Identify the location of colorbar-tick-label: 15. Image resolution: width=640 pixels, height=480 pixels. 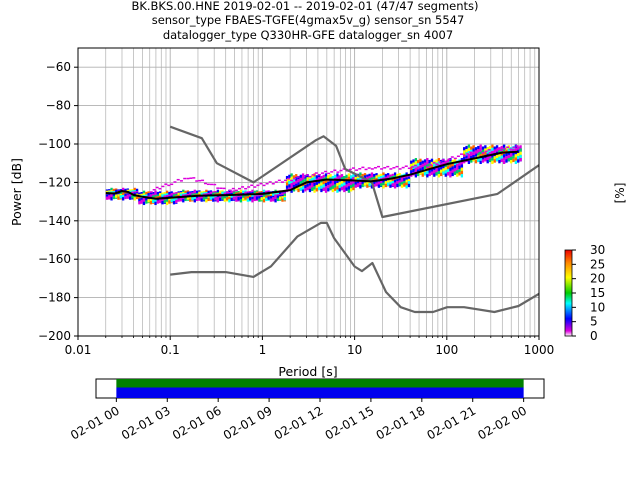
(597, 293).